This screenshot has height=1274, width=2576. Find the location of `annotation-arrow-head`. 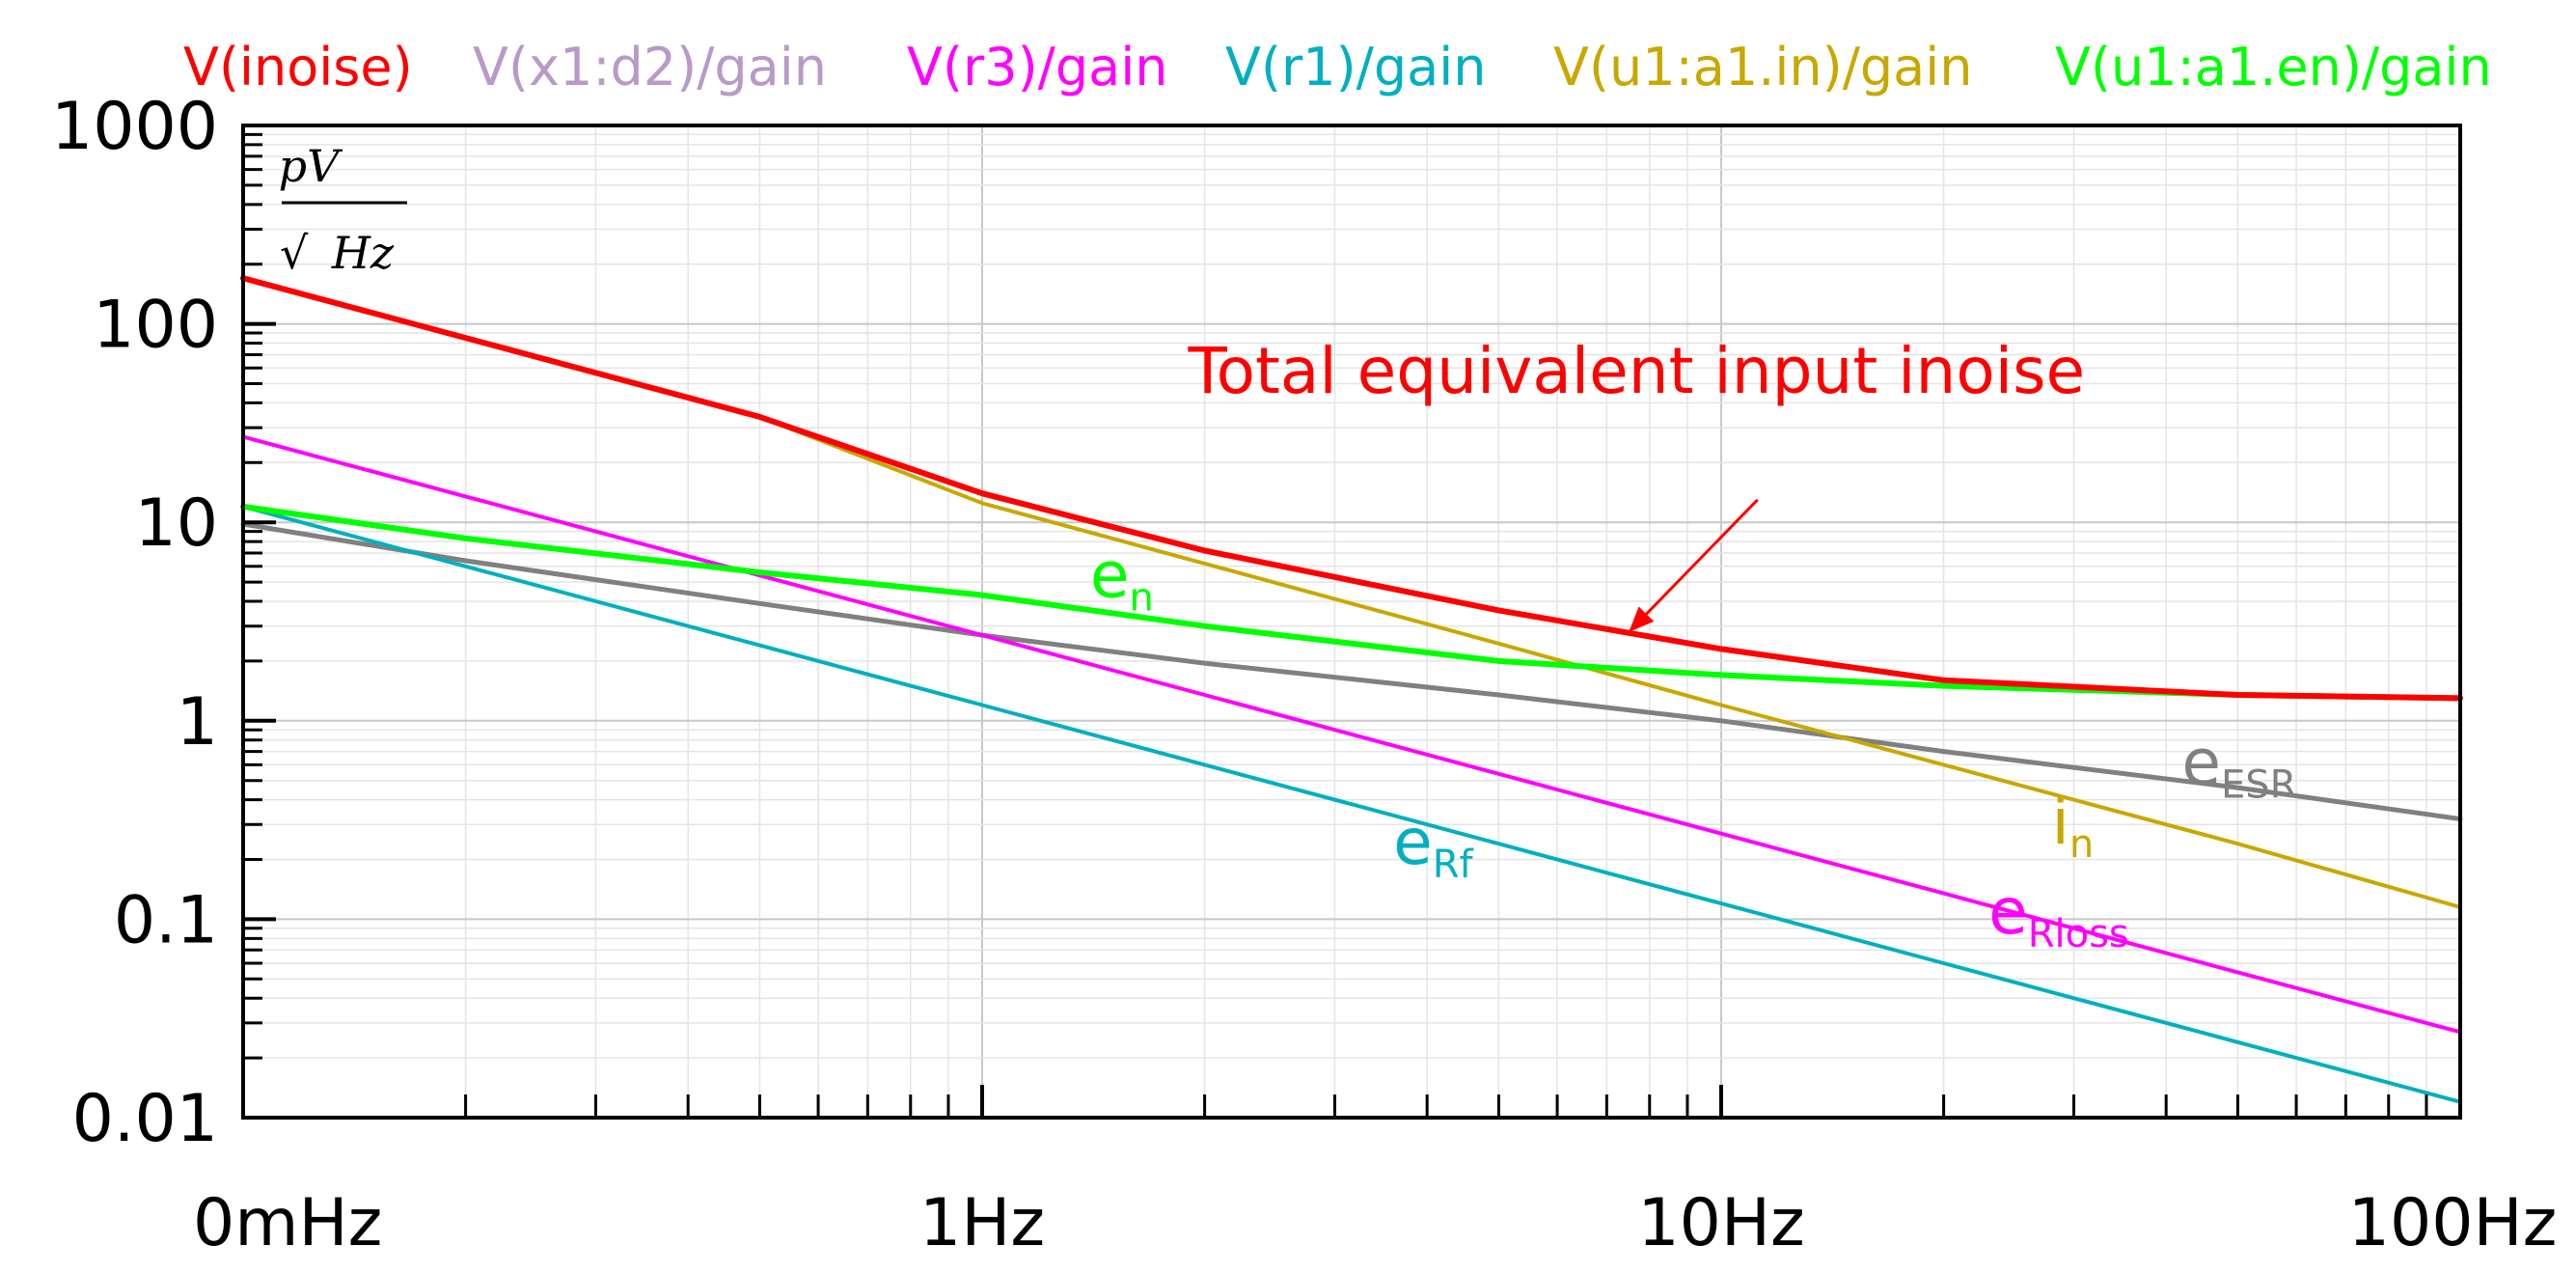

annotation-arrow-head is located at coordinates (1642, 619).